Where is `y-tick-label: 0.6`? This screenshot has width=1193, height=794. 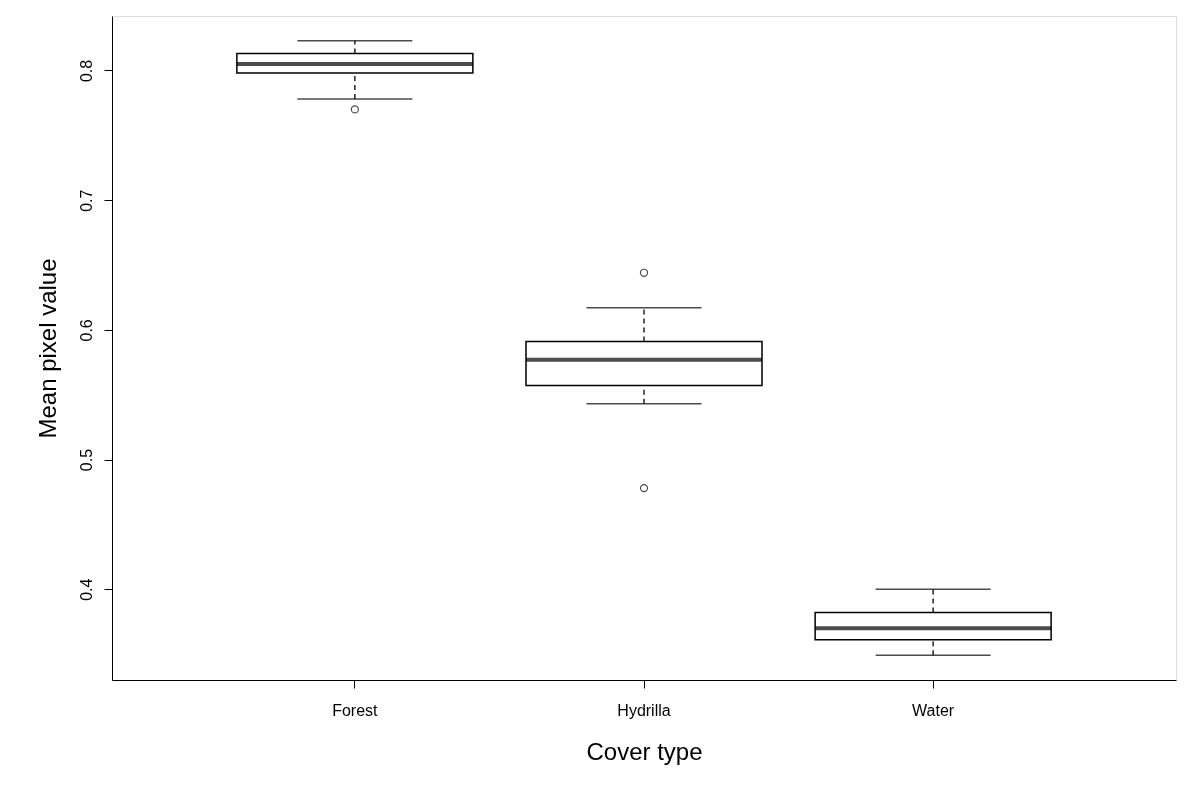 y-tick-label: 0.6 is located at coordinates (86, 330).